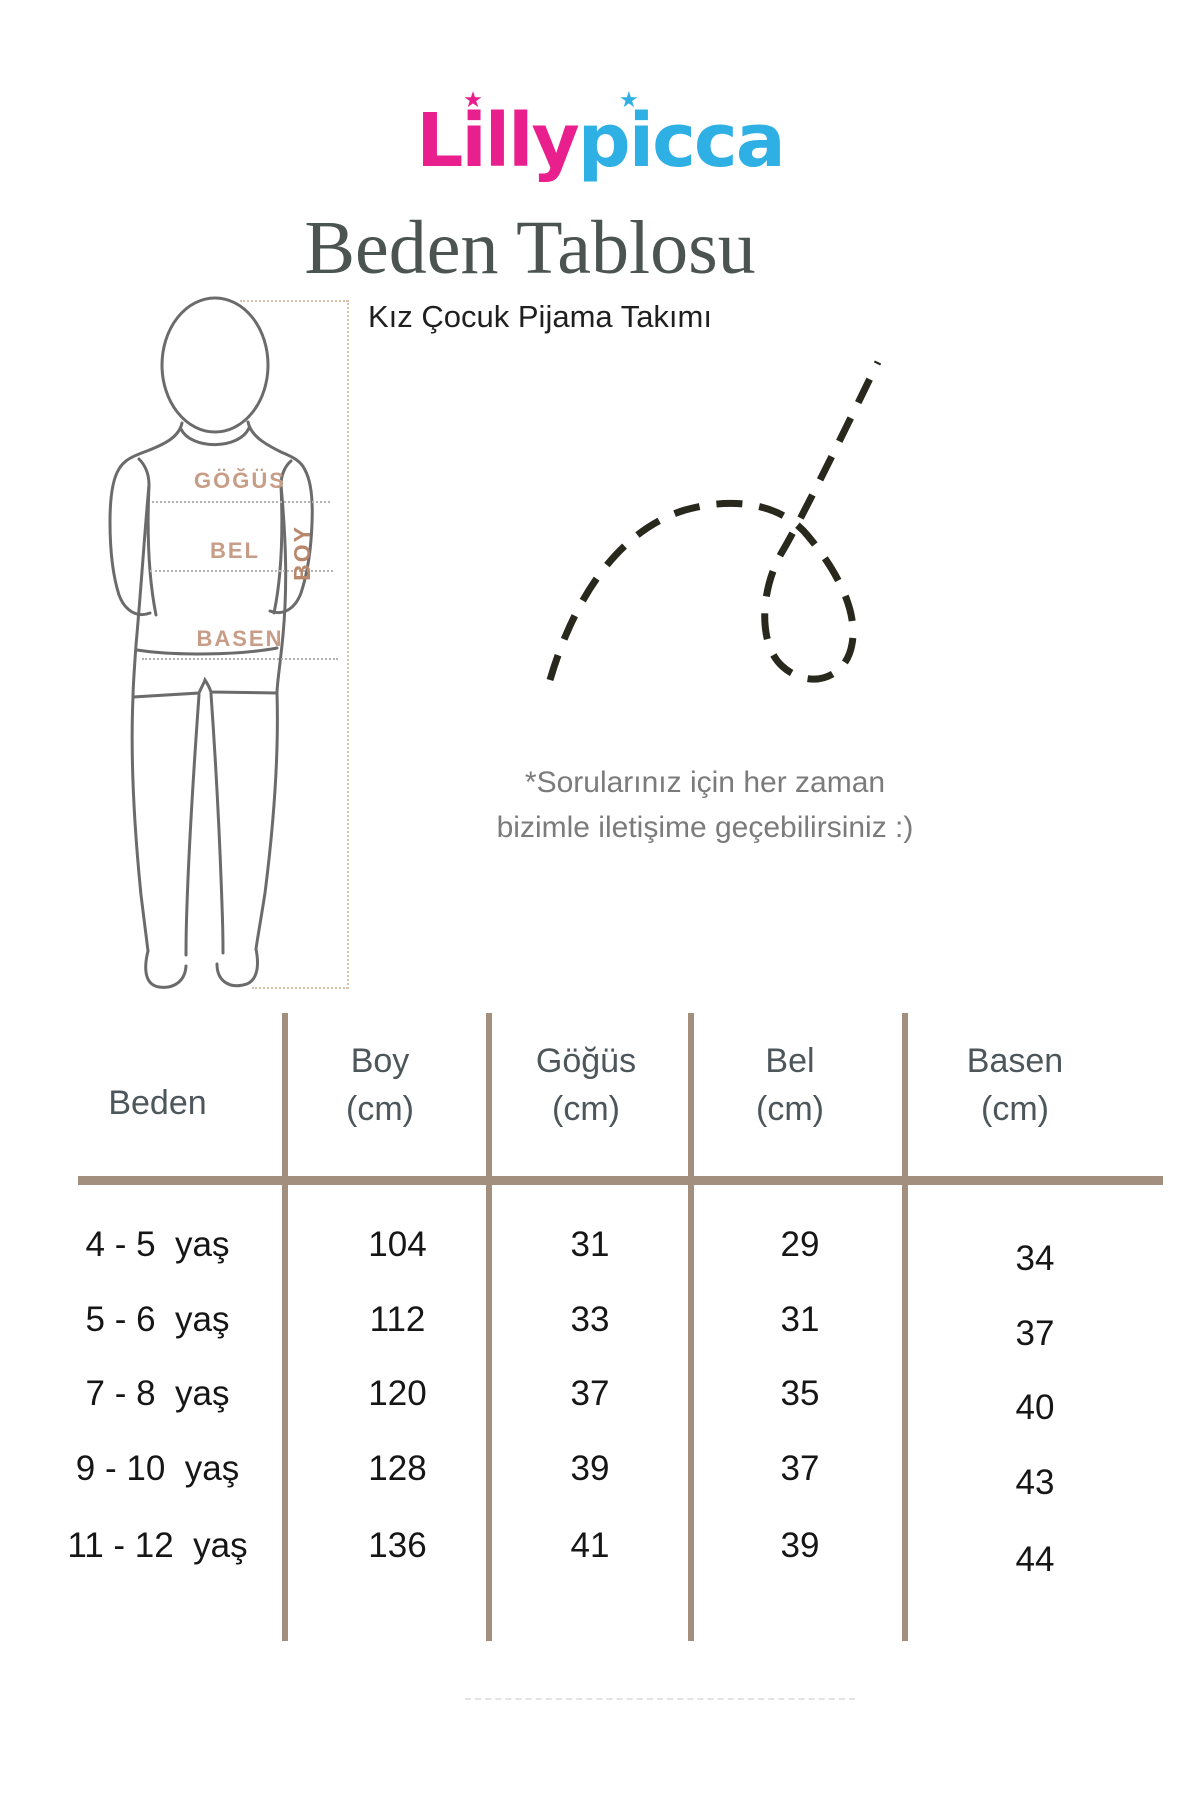 This screenshot has width=1200, height=1800. I want to click on size-cell-basen: 44, so click(1035, 1559).